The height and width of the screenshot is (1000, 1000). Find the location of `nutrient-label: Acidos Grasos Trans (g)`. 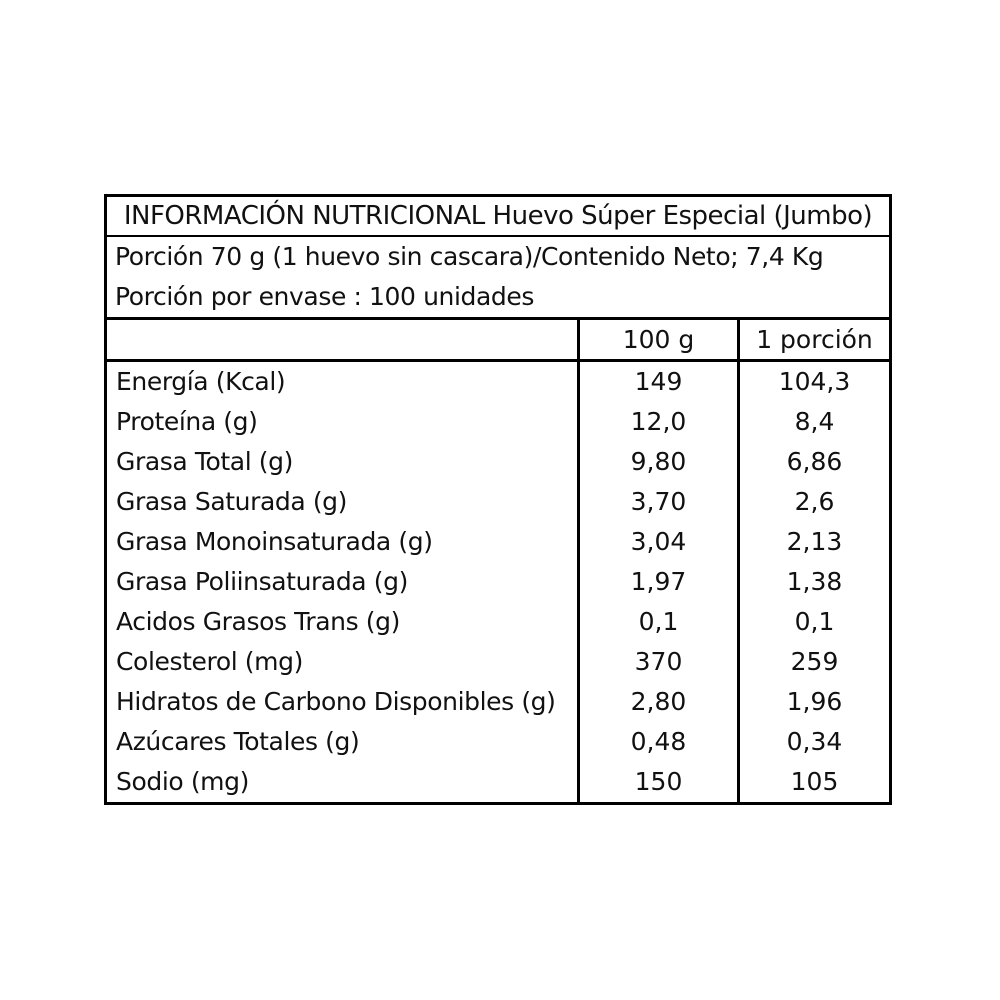

nutrient-label: Acidos Grasos Trans (g) is located at coordinates (258, 621).